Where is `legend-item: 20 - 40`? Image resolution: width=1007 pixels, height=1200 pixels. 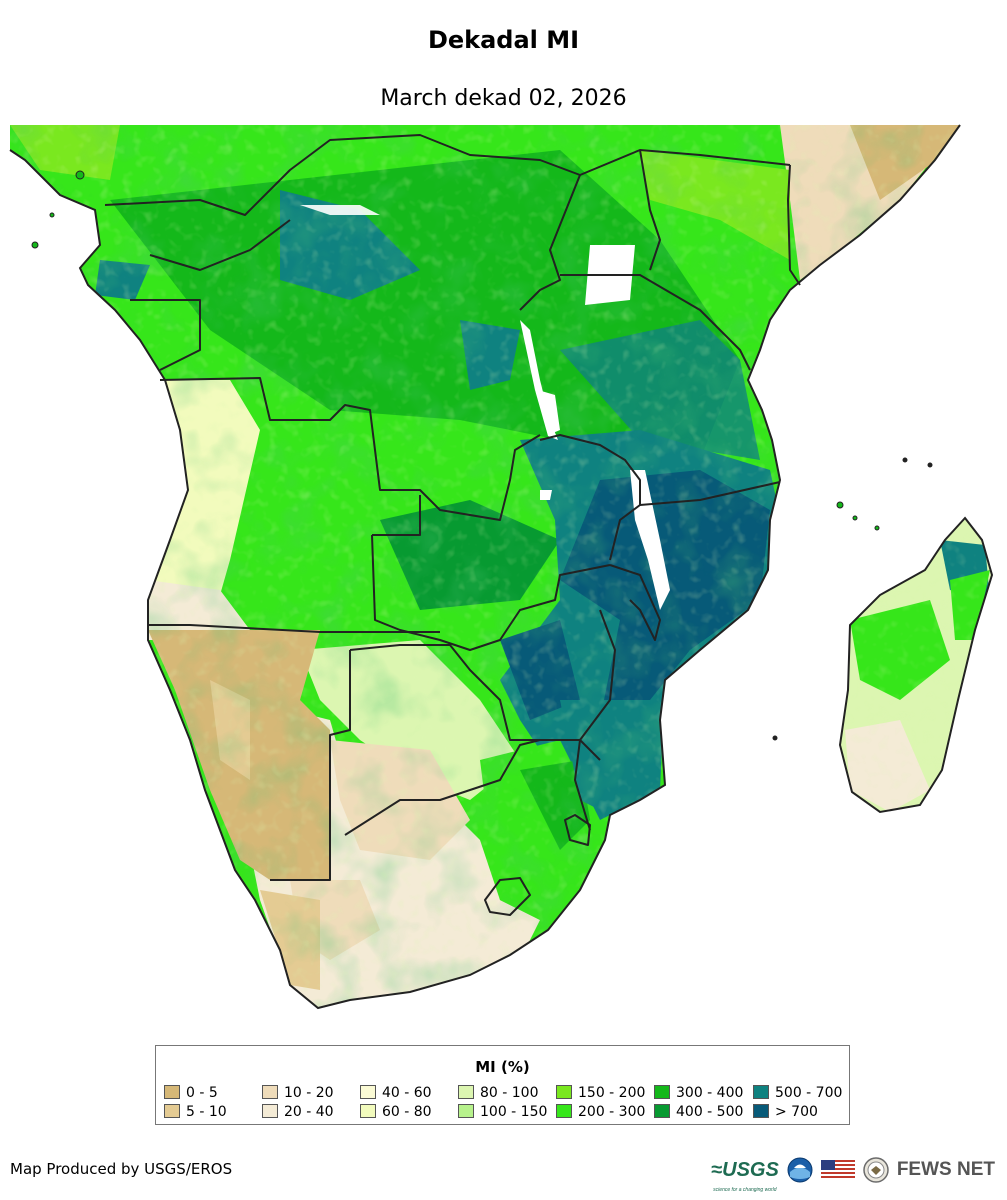 legend-item: 20 - 40 is located at coordinates (298, 1112).